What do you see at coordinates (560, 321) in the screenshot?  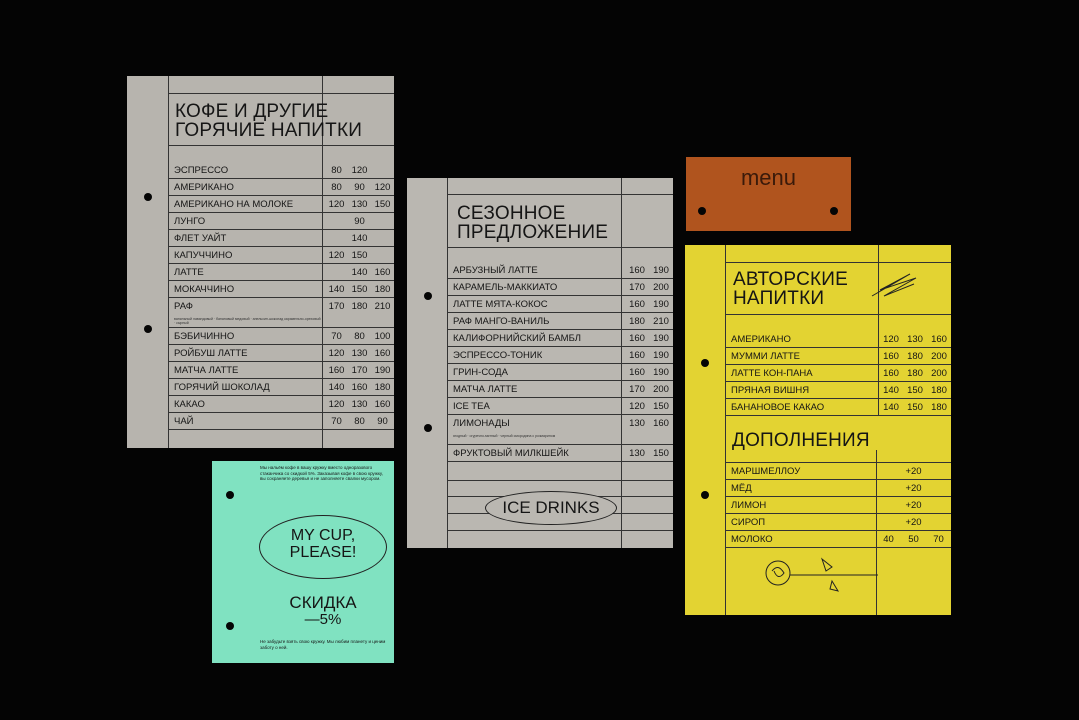 I see `menu-item: РАФ МАНГО-ВАНИЛЬ 180 210` at bounding box center [560, 321].